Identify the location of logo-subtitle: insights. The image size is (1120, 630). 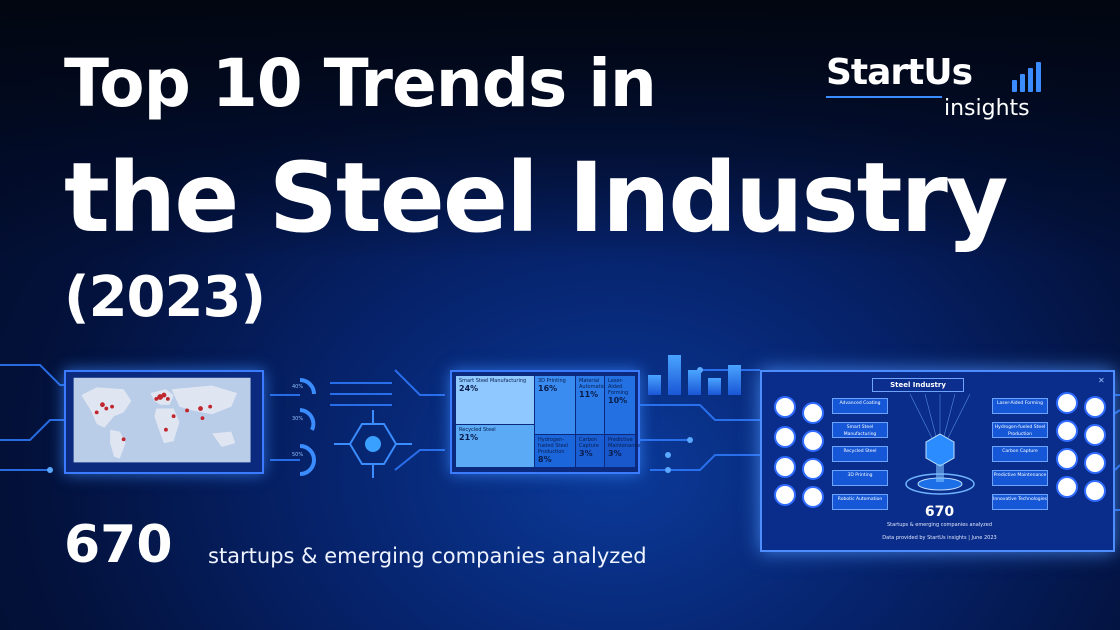
(987, 108).